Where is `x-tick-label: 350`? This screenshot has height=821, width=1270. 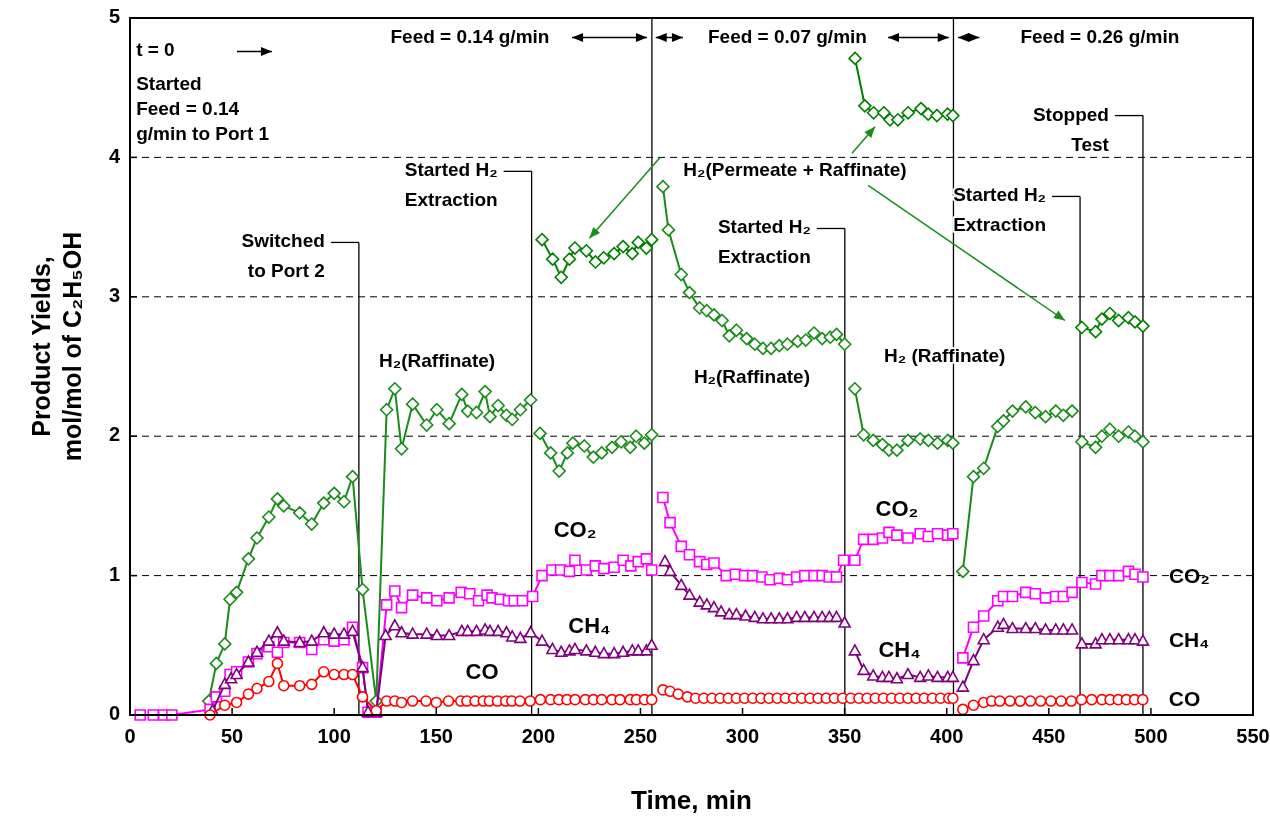
x-tick-label: 350 is located at coordinates (844, 736).